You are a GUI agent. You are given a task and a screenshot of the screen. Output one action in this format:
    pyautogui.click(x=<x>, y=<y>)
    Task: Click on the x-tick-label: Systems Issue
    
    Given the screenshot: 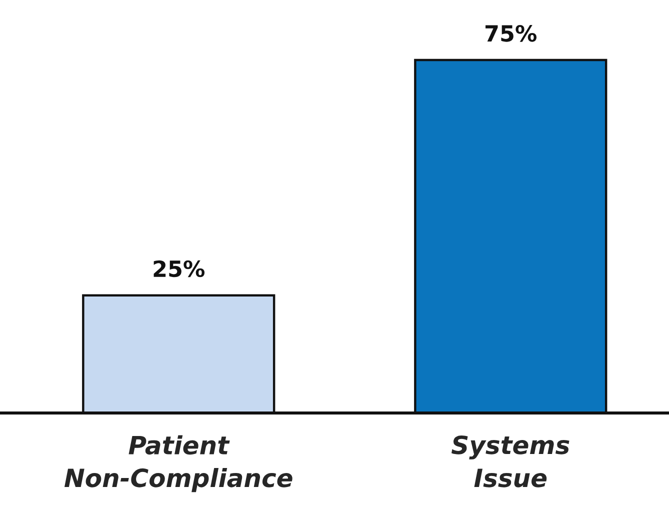 What is the action you would take?
    pyautogui.click(x=511, y=461)
    